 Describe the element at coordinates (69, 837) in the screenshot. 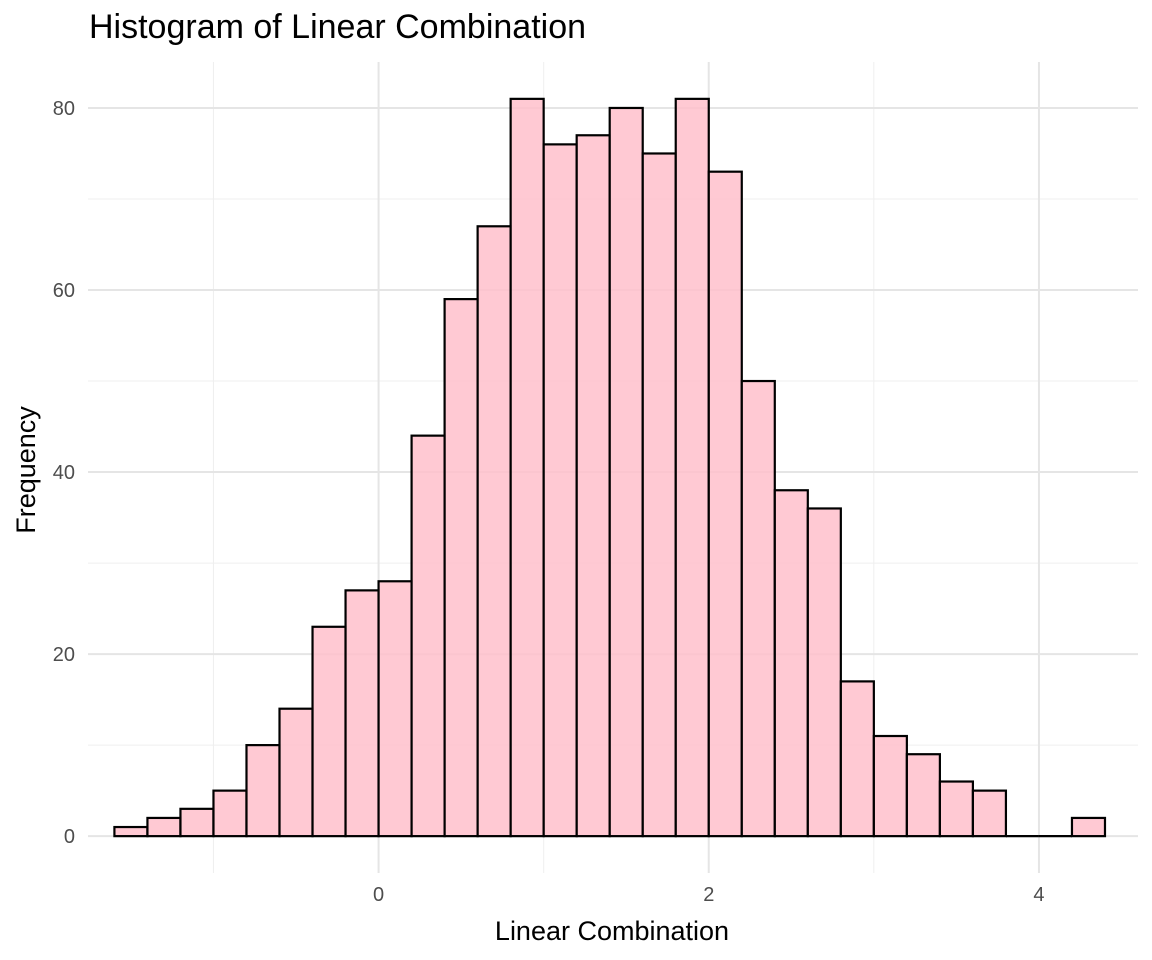

I see `y-tick-label: 0` at that location.